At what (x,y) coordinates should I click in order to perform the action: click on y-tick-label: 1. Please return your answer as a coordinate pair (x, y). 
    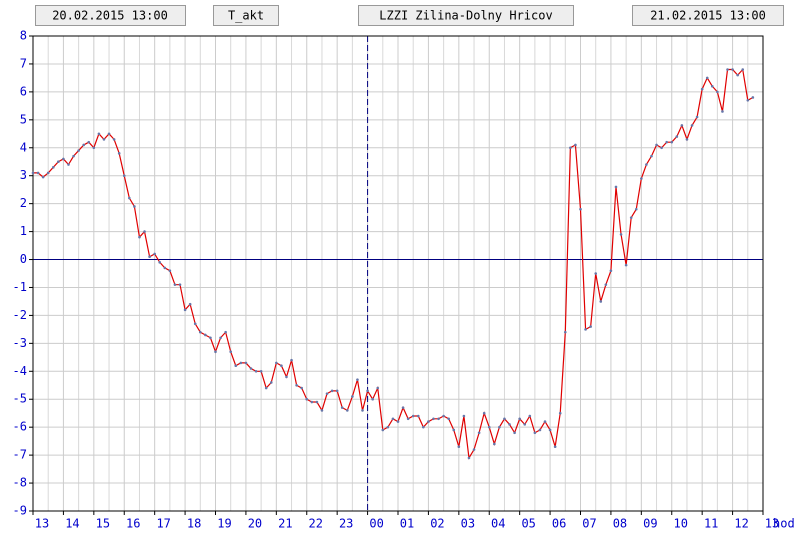
    Looking at the image, I should click on (23, 231).